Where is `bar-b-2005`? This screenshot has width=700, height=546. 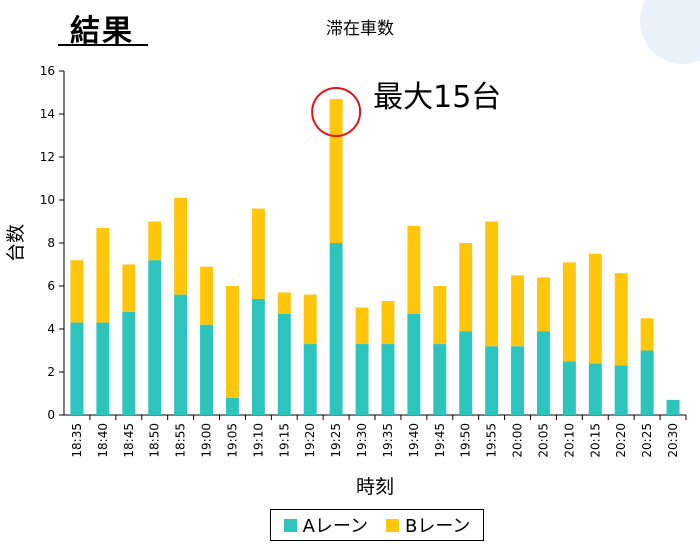 bar-b-2005 is located at coordinates (543, 304).